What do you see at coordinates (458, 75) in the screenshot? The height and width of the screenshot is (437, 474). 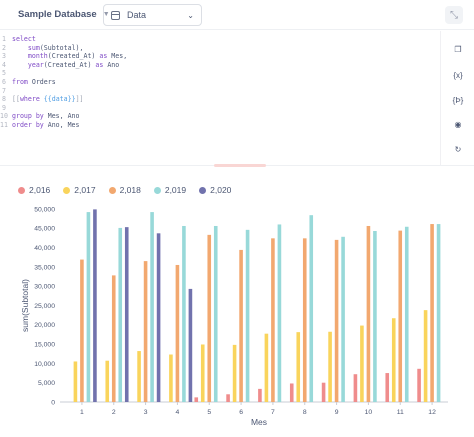 I see `variables-button: {x}` at bounding box center [458, 75].